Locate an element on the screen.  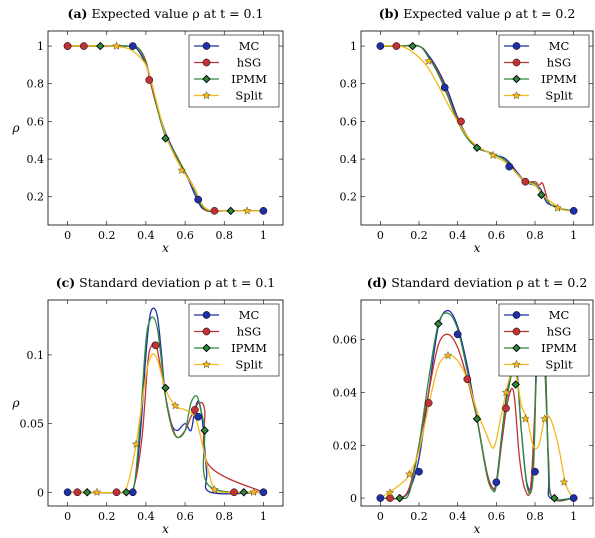
y-tick-label: 0.4 is located at coordinates (36, 159).